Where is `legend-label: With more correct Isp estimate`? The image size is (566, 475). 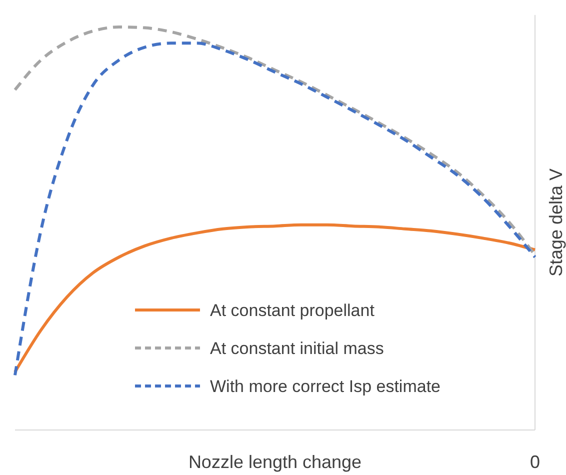 legend-label: With more correct Isp estimate is located at coordinates (325, 386).